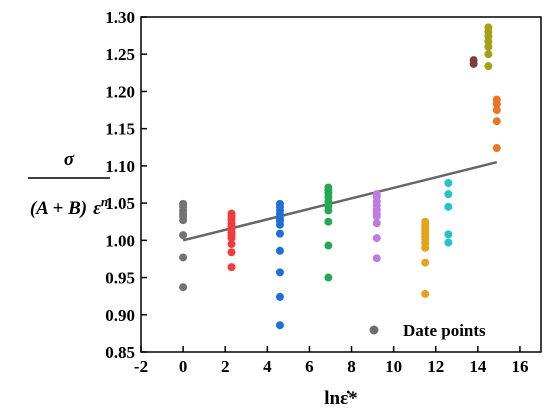 This screenshot has height=413, width=550. I want to click on x-tick-label: 16, so click(519, 366).